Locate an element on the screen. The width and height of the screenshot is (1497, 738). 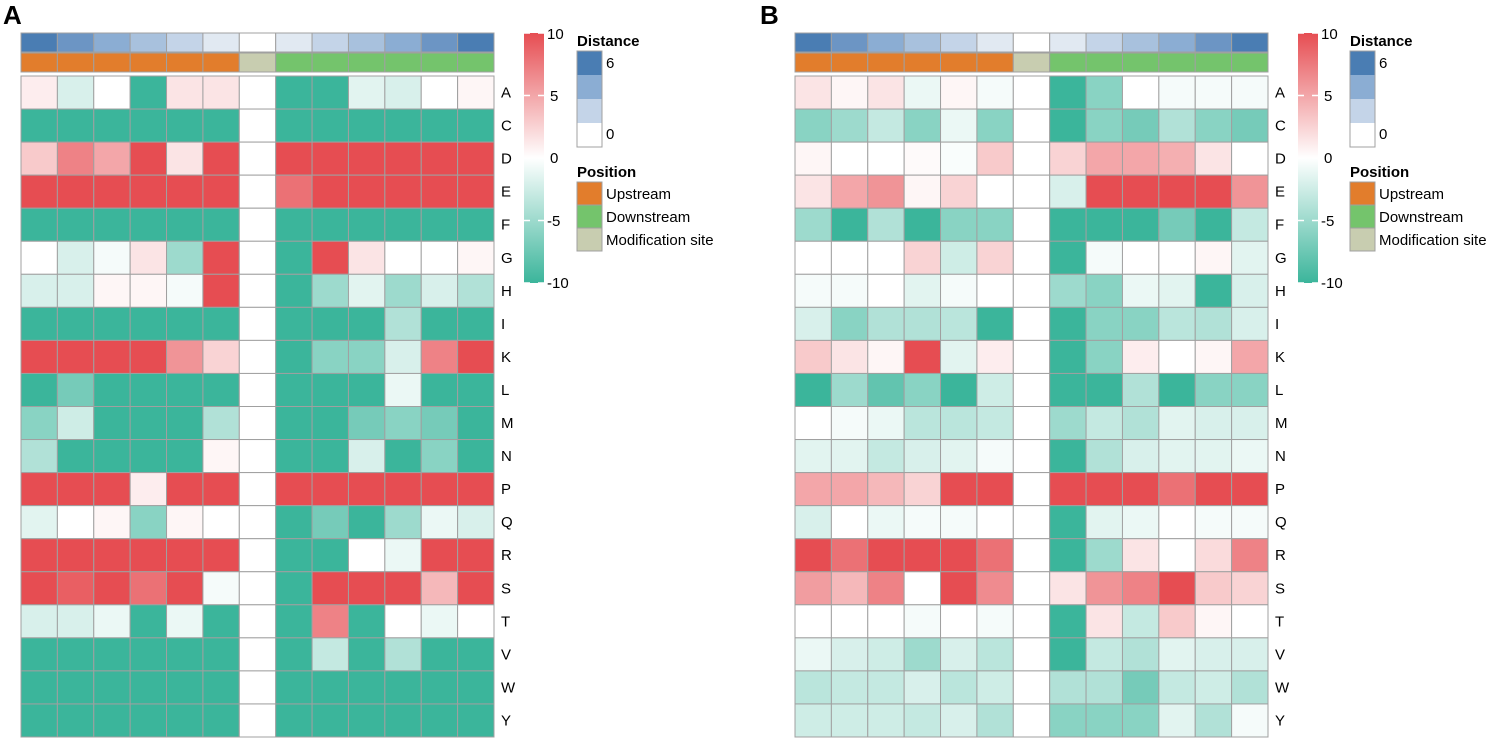
row-label: V is located at coordinates (1280, 654).